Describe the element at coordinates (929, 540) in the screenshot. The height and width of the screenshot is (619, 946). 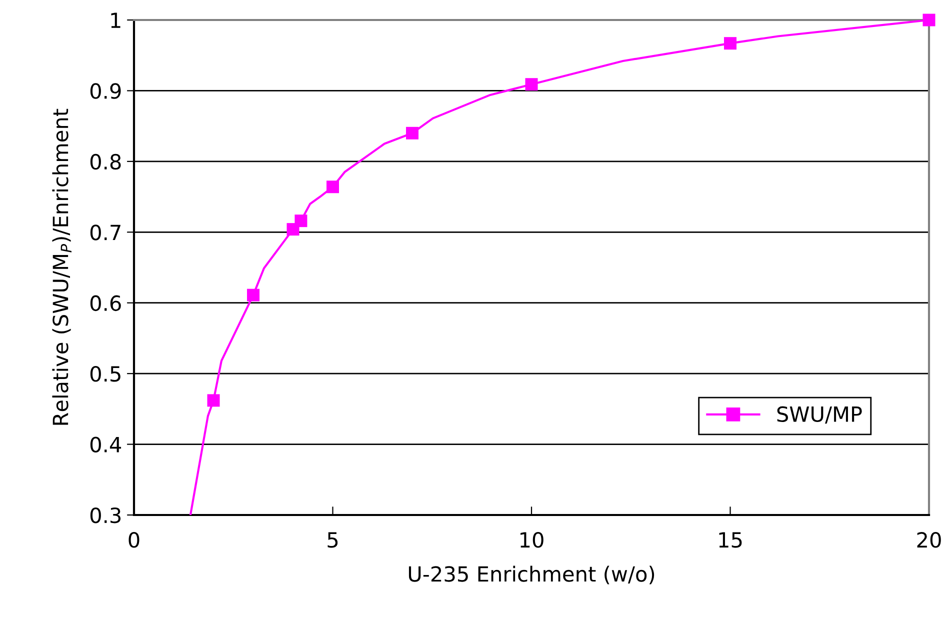
I see `x-tick-label: 20` at that location.